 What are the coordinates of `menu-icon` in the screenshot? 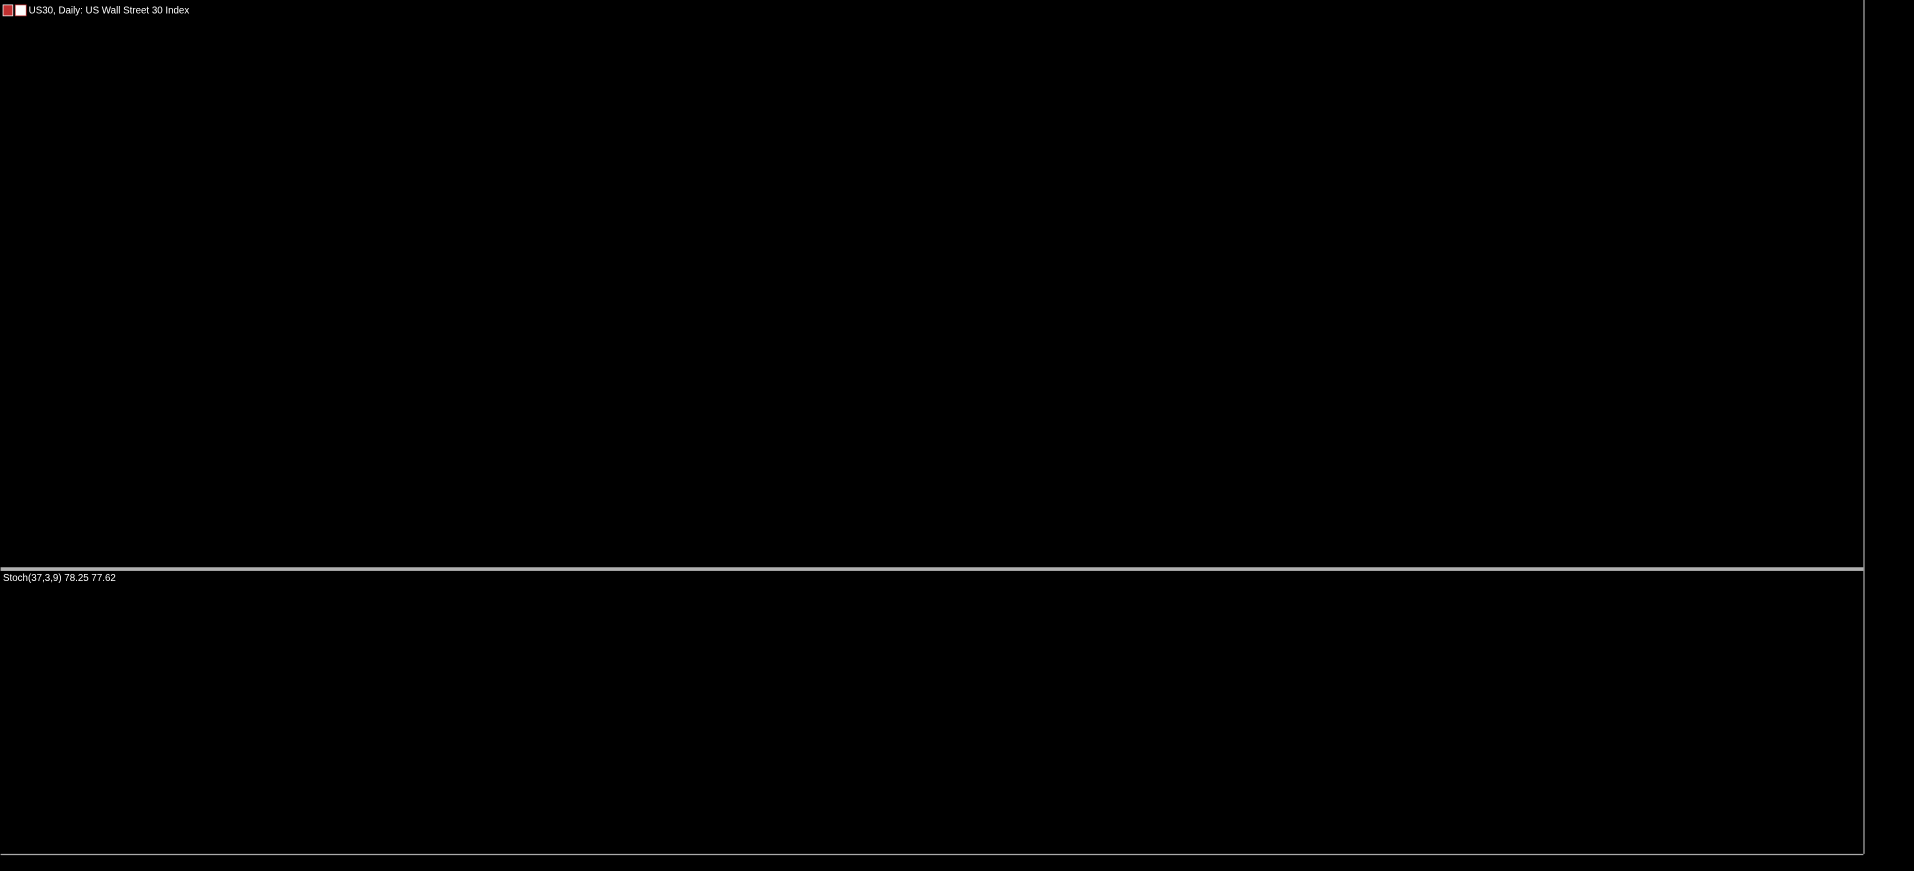 It's located at (8, 10).